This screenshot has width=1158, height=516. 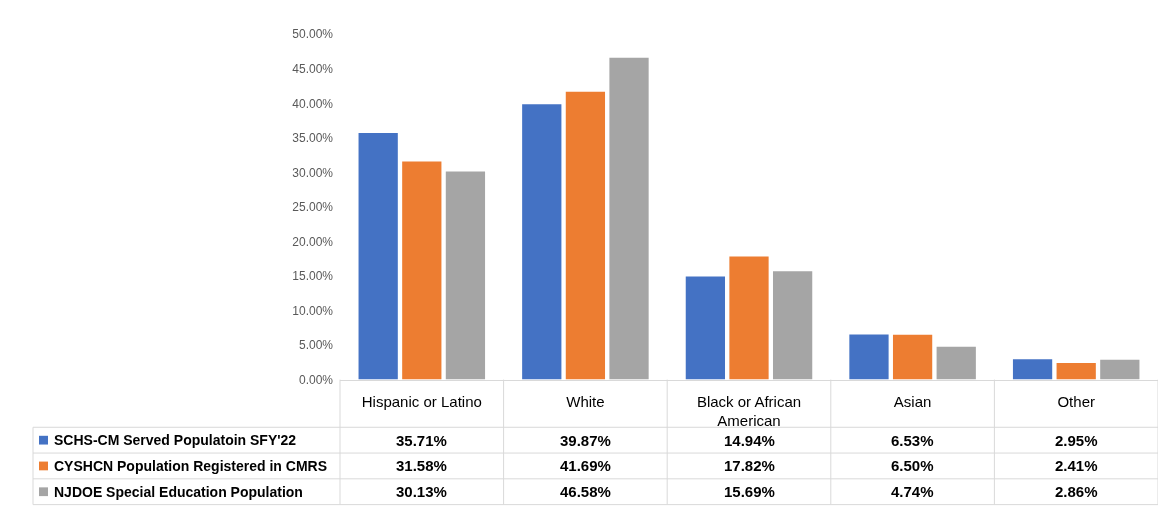 I want to click on data-label: 35.71%, so click(x=421, y=440).